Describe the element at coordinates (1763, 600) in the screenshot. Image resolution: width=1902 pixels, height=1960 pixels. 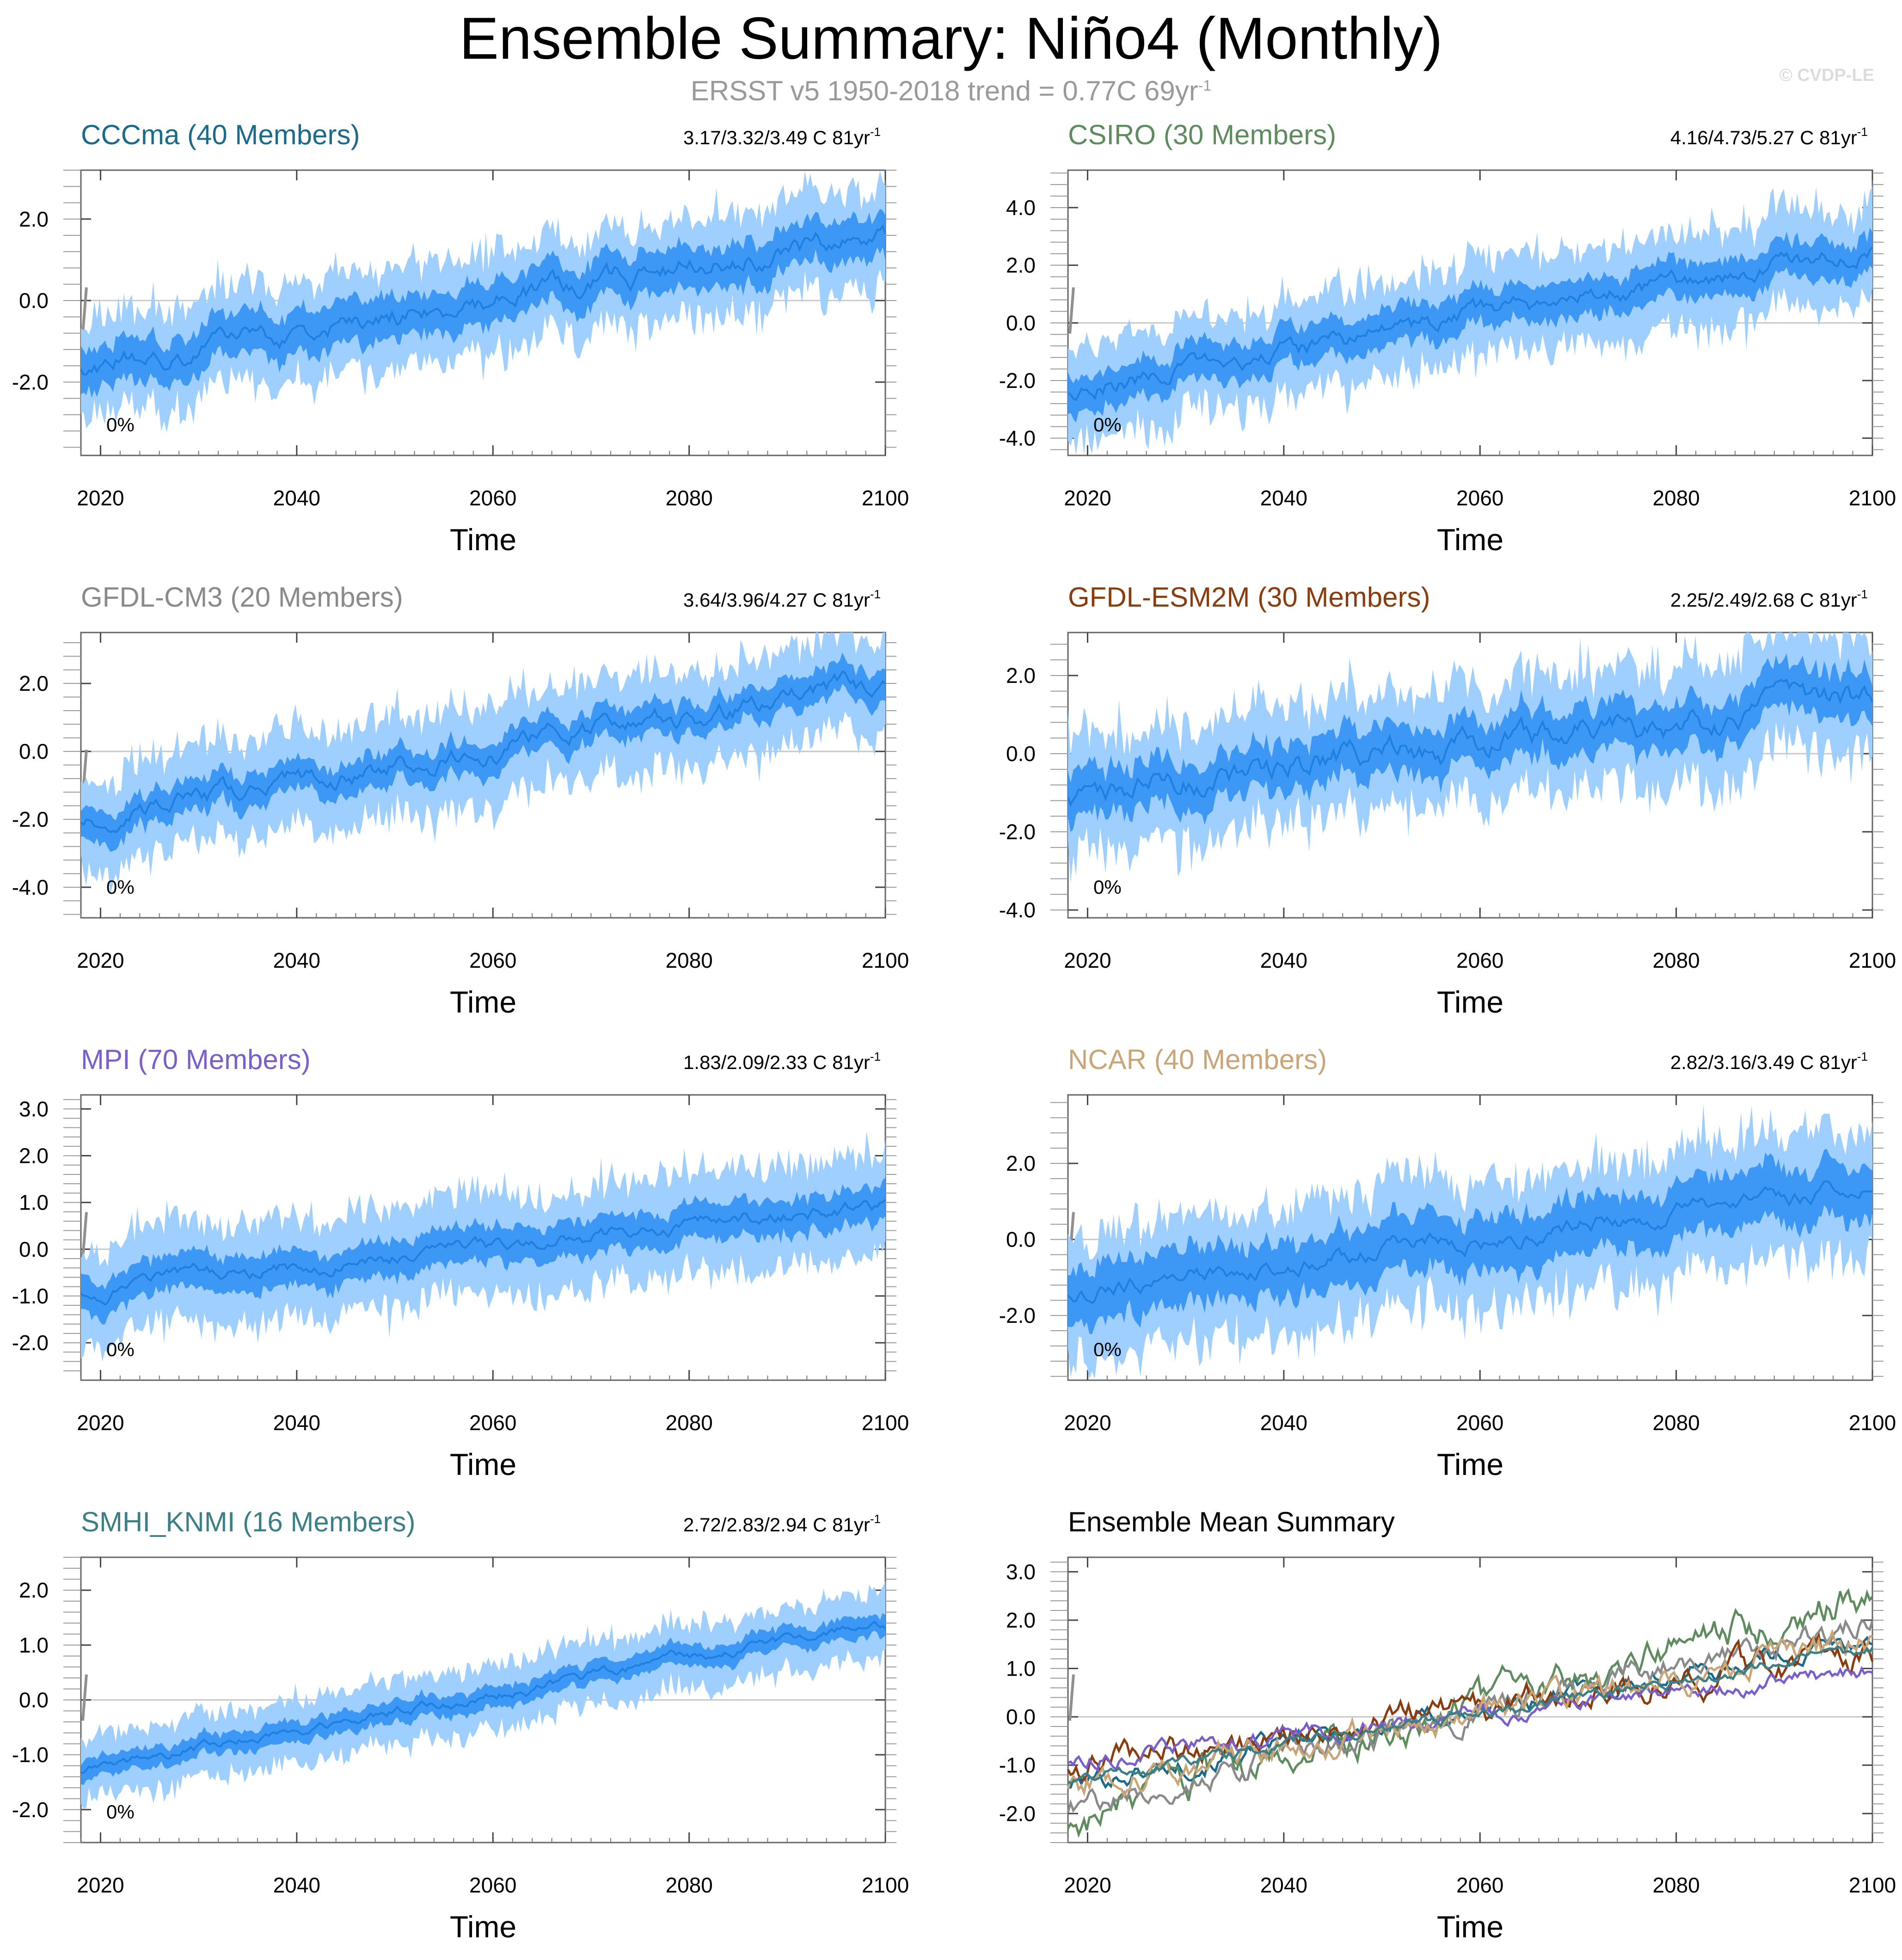
I see `trend-value: 2.25/2.49/2.68 C 81yr` at that location.